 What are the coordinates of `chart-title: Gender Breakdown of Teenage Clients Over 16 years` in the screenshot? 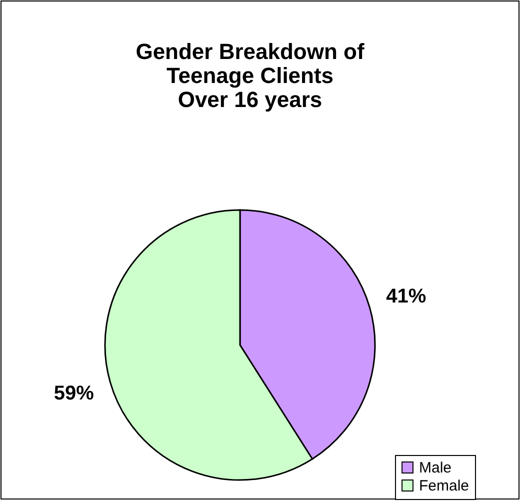 It's located at (250, 75).